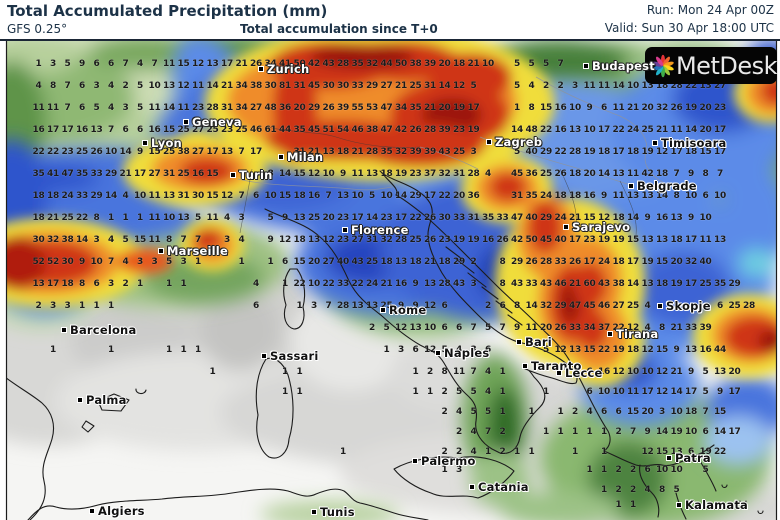  Describe the element at coordinates (285, 86) in the screenshot. I see `grid-value: 81` at that location.